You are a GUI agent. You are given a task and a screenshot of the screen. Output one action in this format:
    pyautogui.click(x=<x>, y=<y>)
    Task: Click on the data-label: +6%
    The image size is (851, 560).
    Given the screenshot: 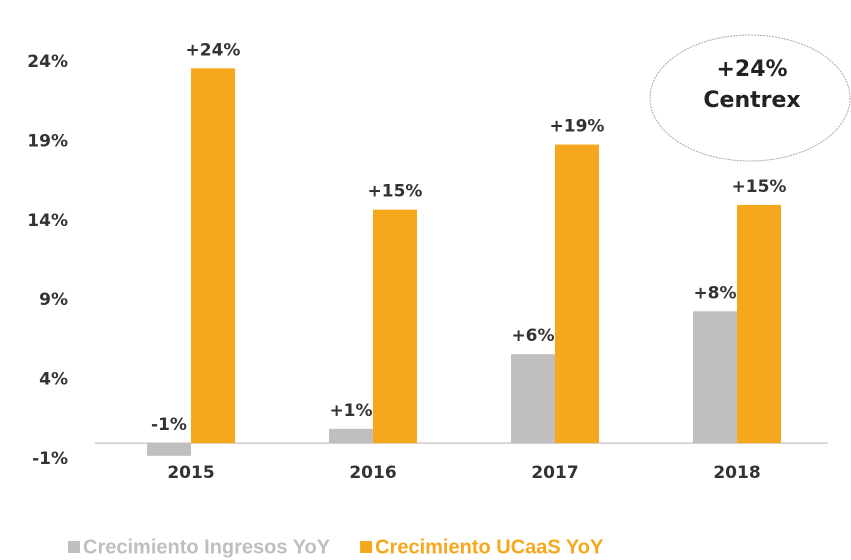 What is the action you would take?
    pyautogui.click(x=532, y=336)
    